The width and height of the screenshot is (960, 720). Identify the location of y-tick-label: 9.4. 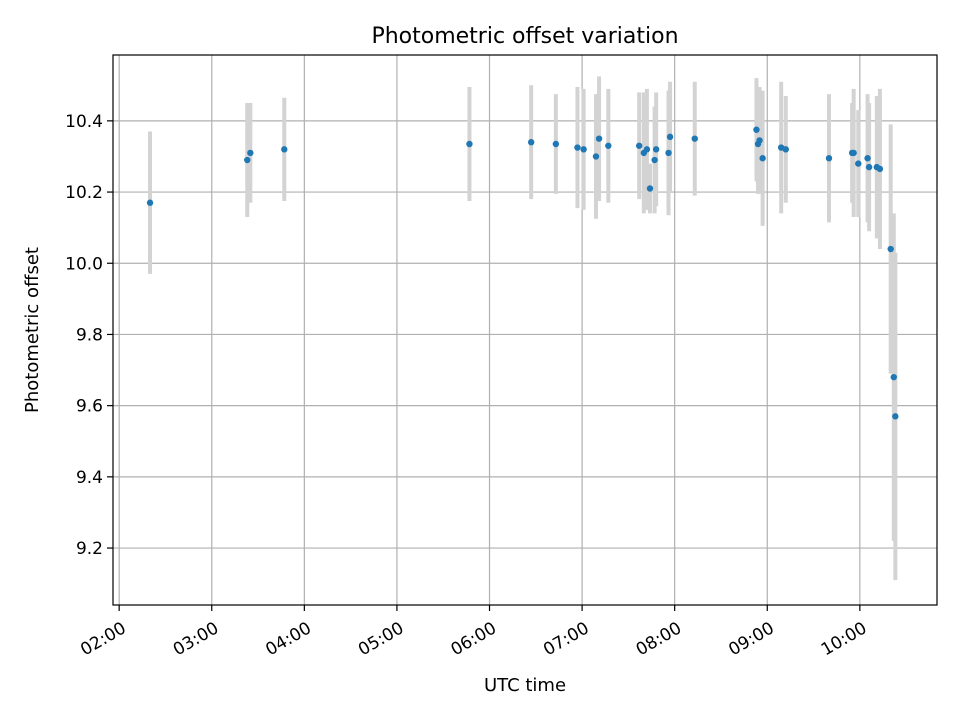
(89, 478).